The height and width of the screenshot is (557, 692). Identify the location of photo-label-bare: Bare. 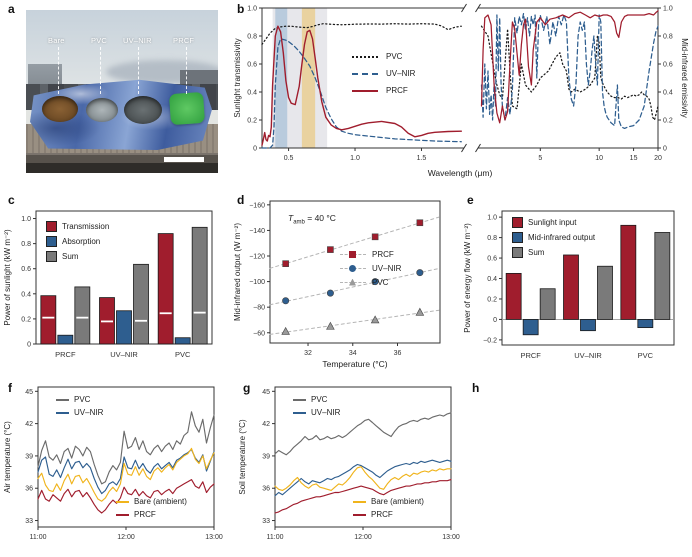
(56, 40).